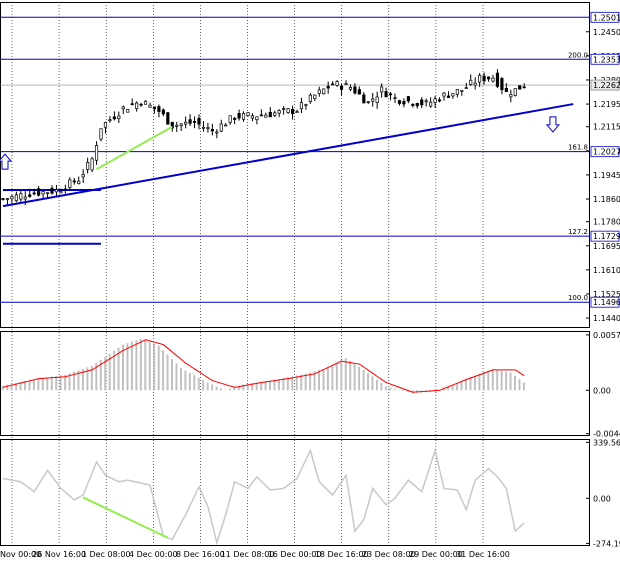  I want to click on y-tick-label: 1.1780, so click(606, 222).